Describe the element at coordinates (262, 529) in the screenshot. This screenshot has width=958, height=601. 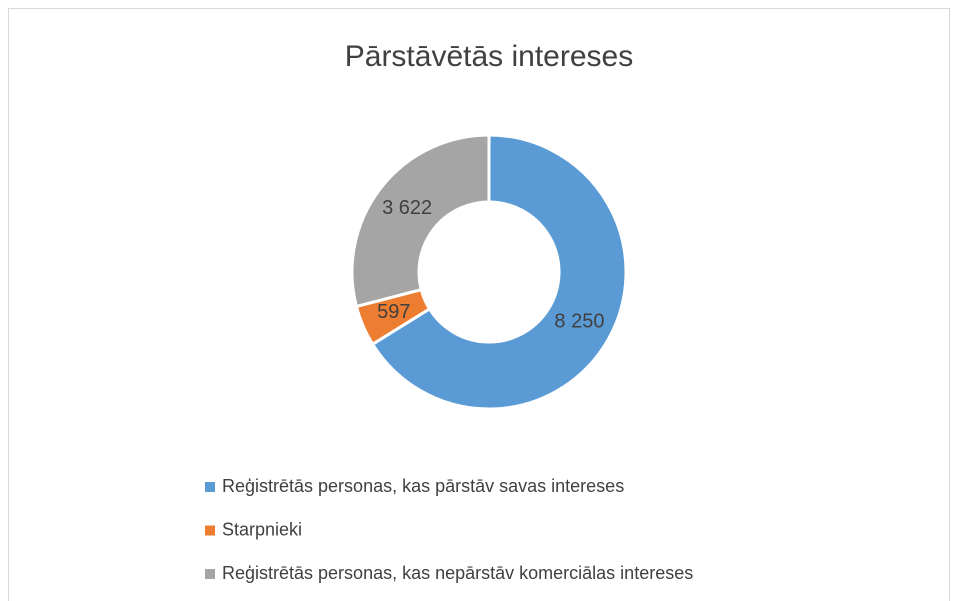
I see `legend-label: Starpnieki` at that location.